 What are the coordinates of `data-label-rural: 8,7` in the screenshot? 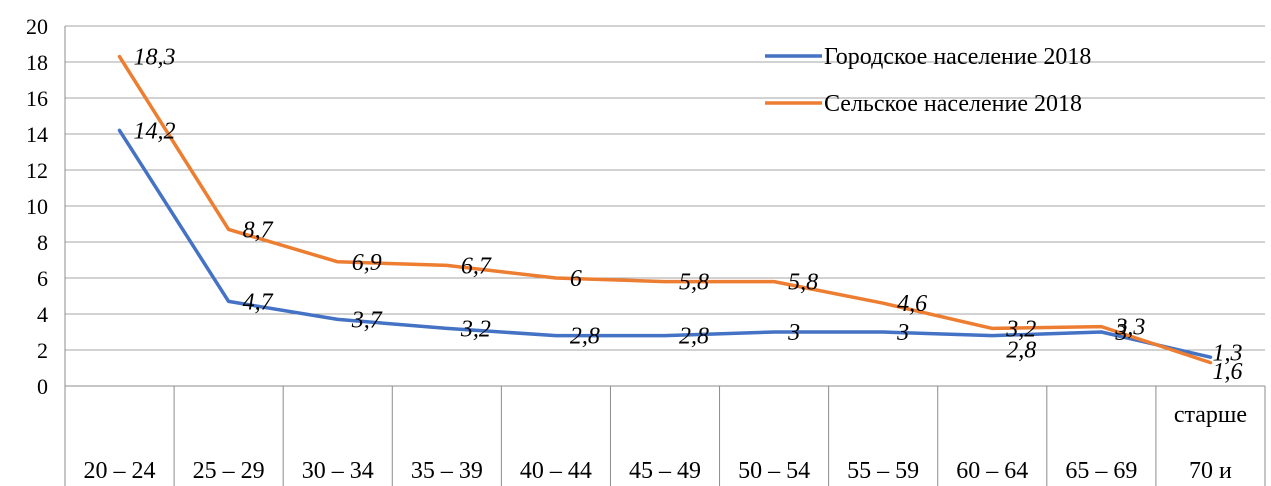 It's located at (258, 230).